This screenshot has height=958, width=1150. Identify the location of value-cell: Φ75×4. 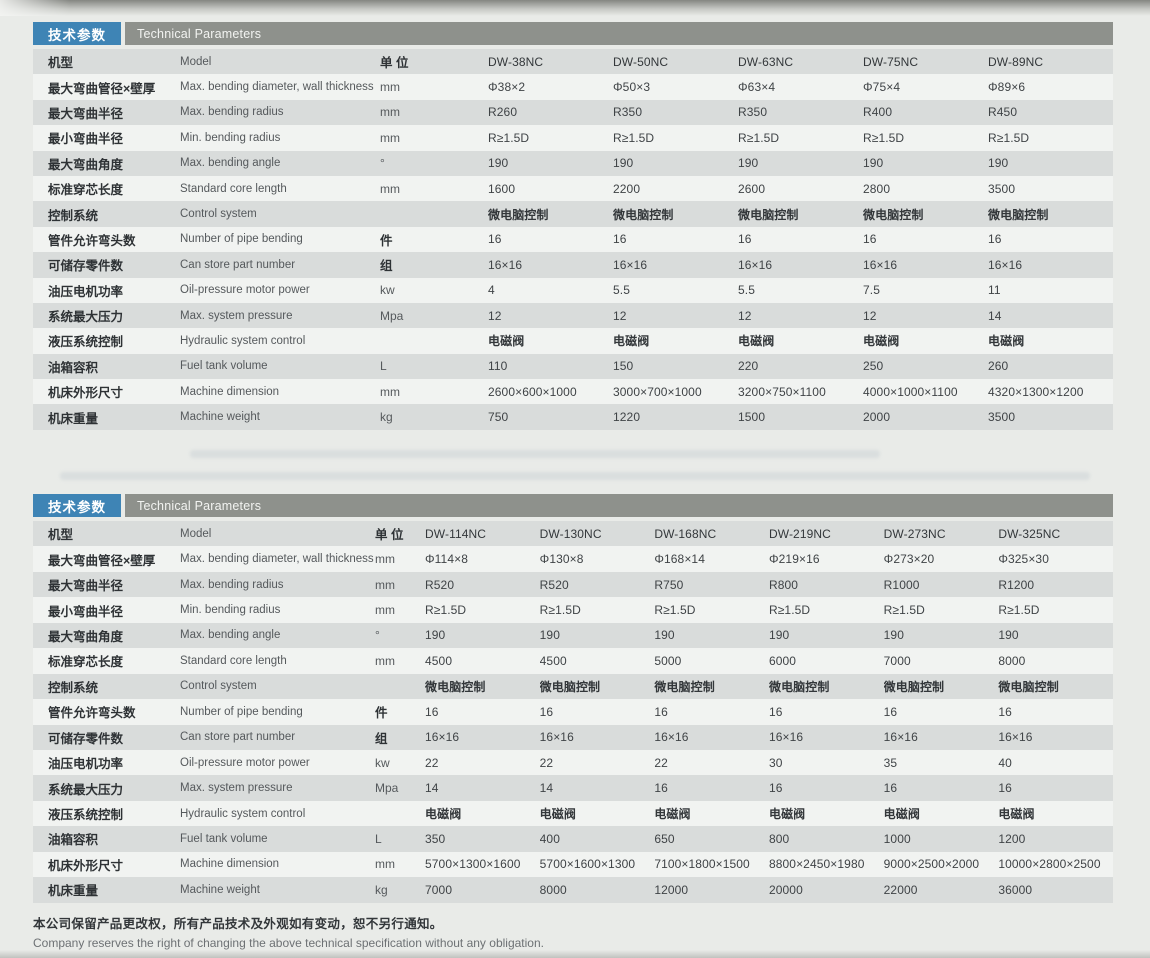
(882, 87).